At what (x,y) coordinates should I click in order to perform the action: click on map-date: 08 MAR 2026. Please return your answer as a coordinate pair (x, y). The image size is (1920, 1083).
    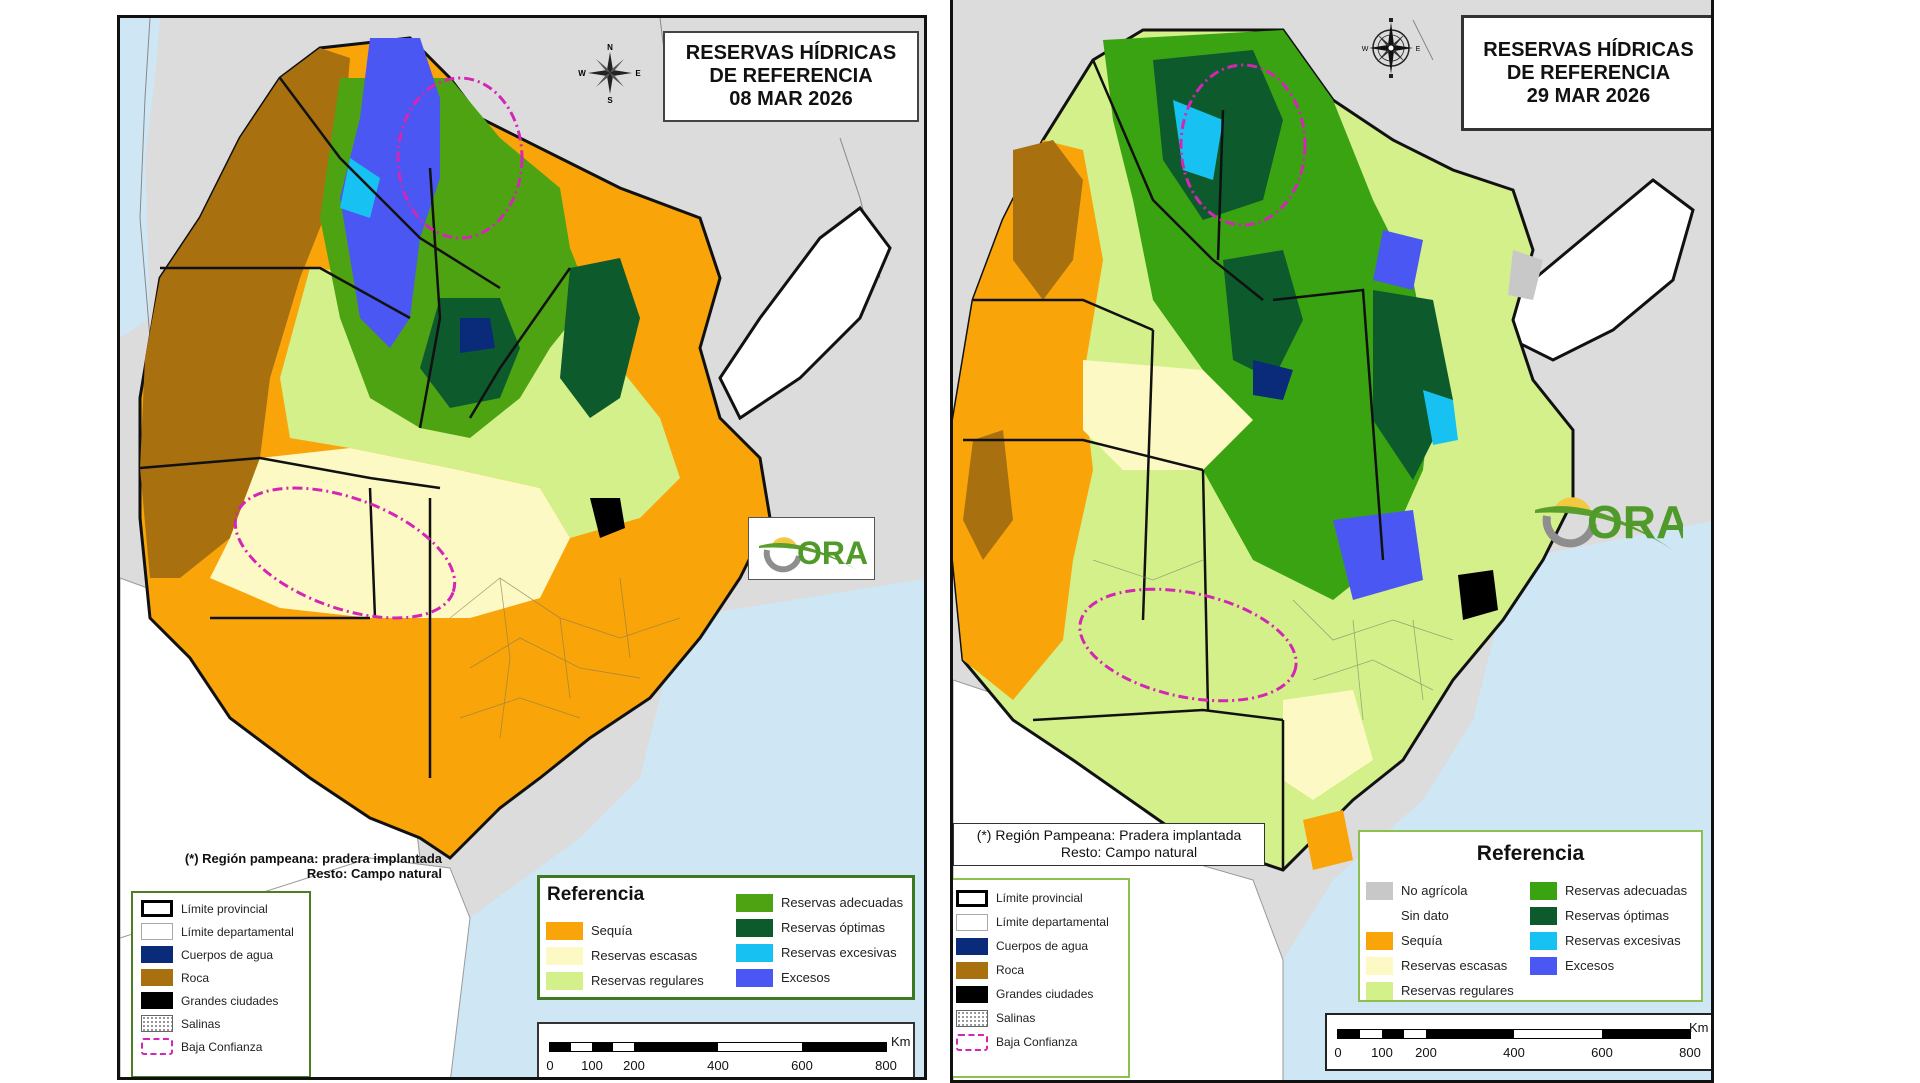
    Looking at the image, I should click on (791, 99).